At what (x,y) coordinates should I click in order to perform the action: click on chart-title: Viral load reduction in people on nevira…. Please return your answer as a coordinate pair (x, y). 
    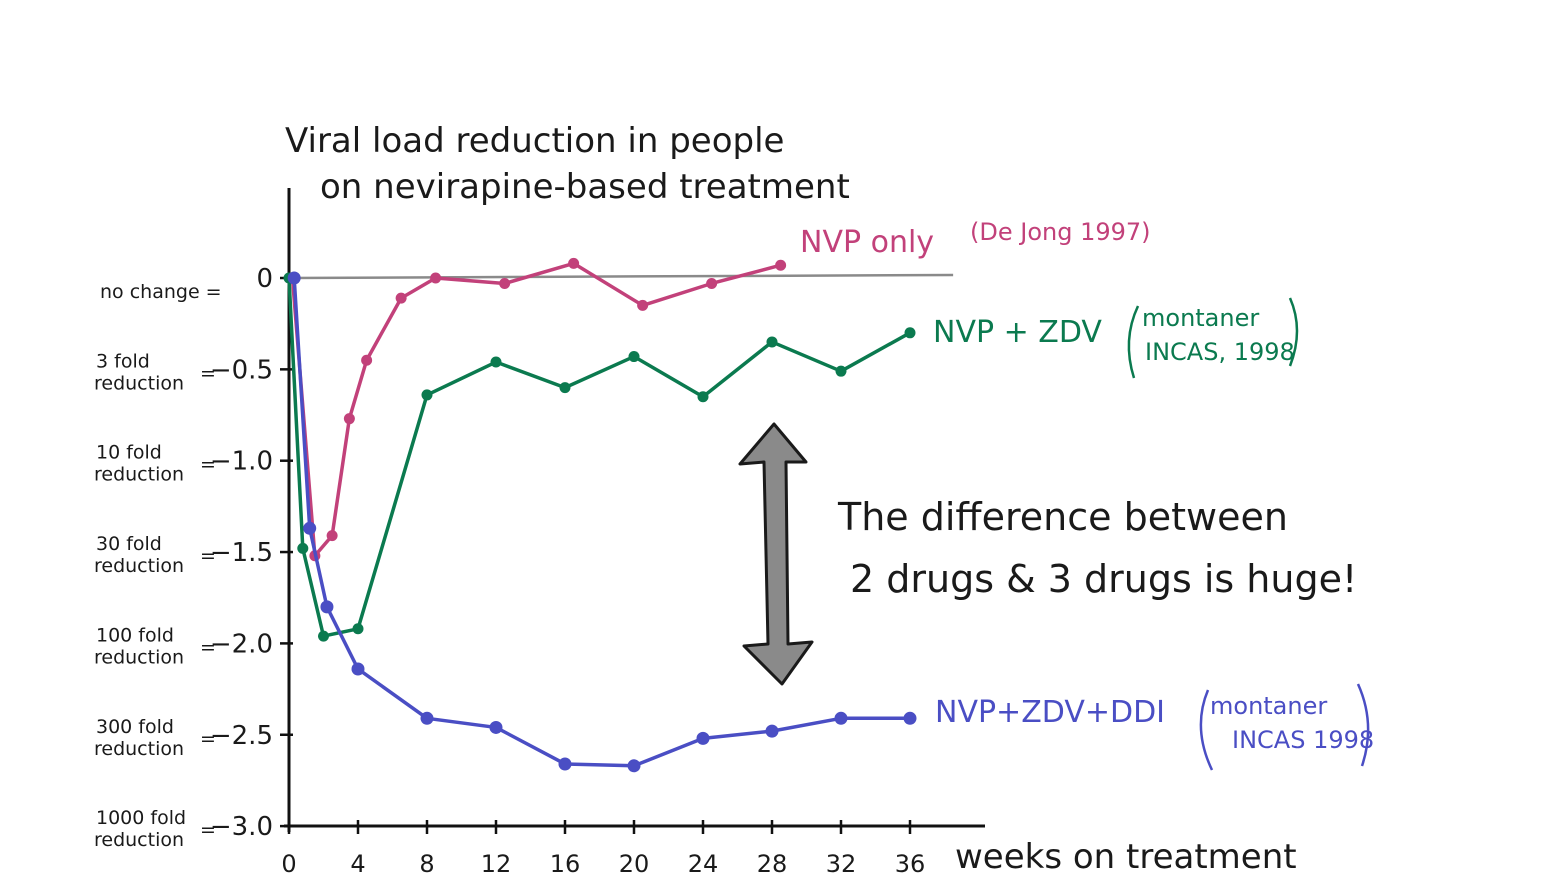
    Looking at the image, I should click on (567, 164).